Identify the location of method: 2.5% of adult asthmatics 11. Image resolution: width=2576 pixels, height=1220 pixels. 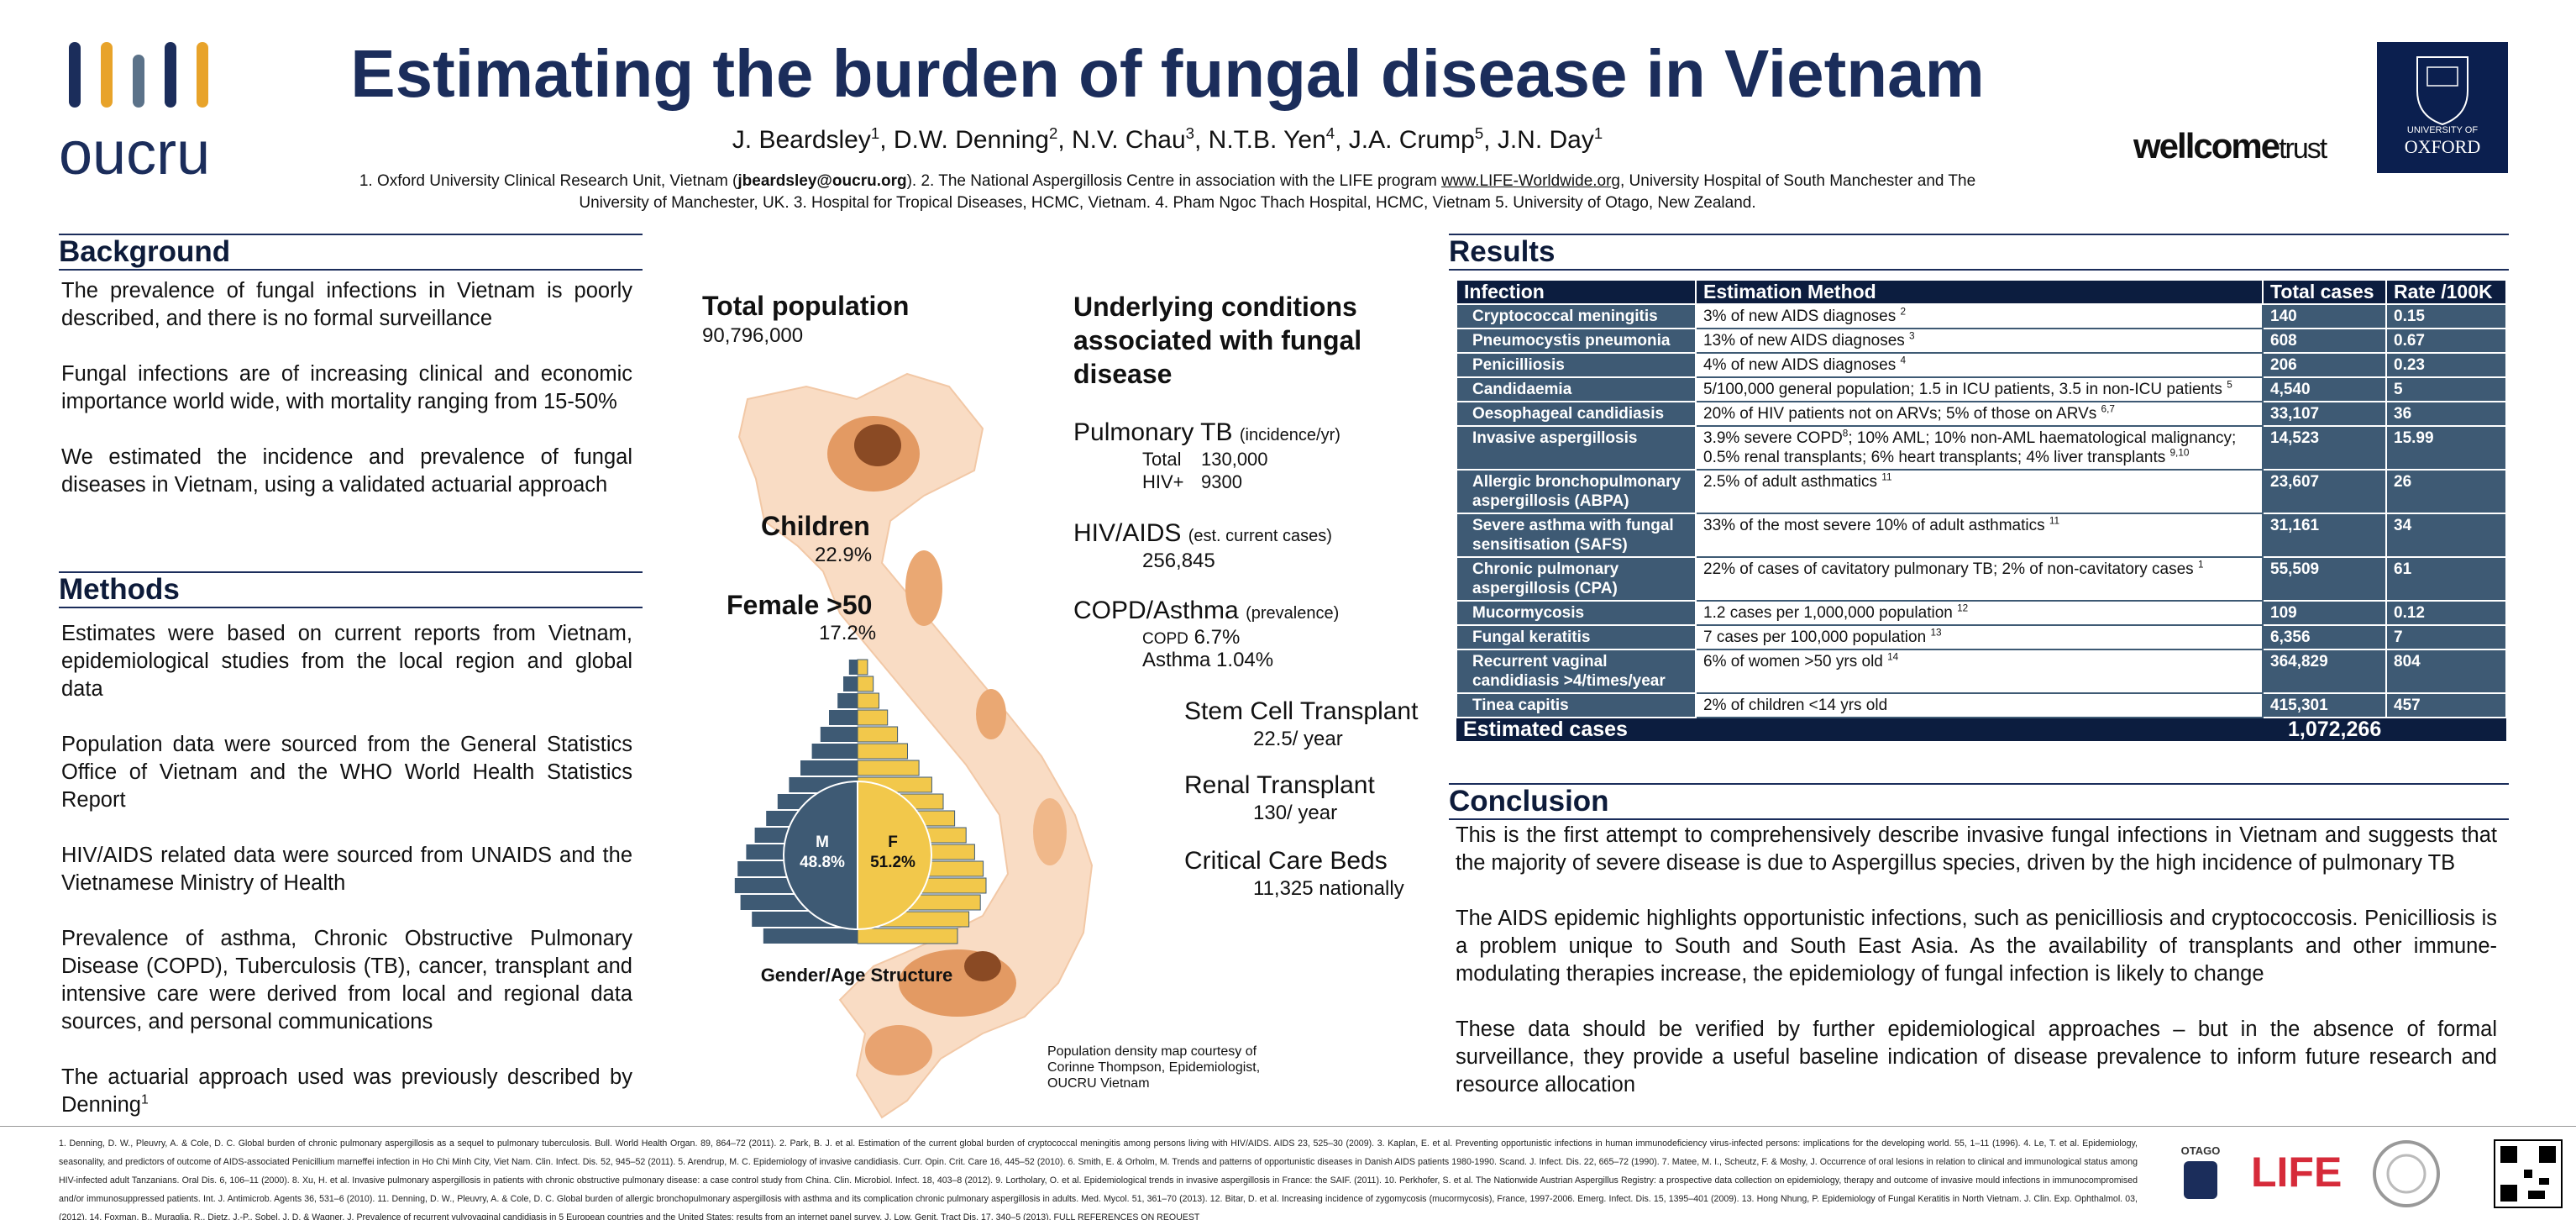
(1979, 491).